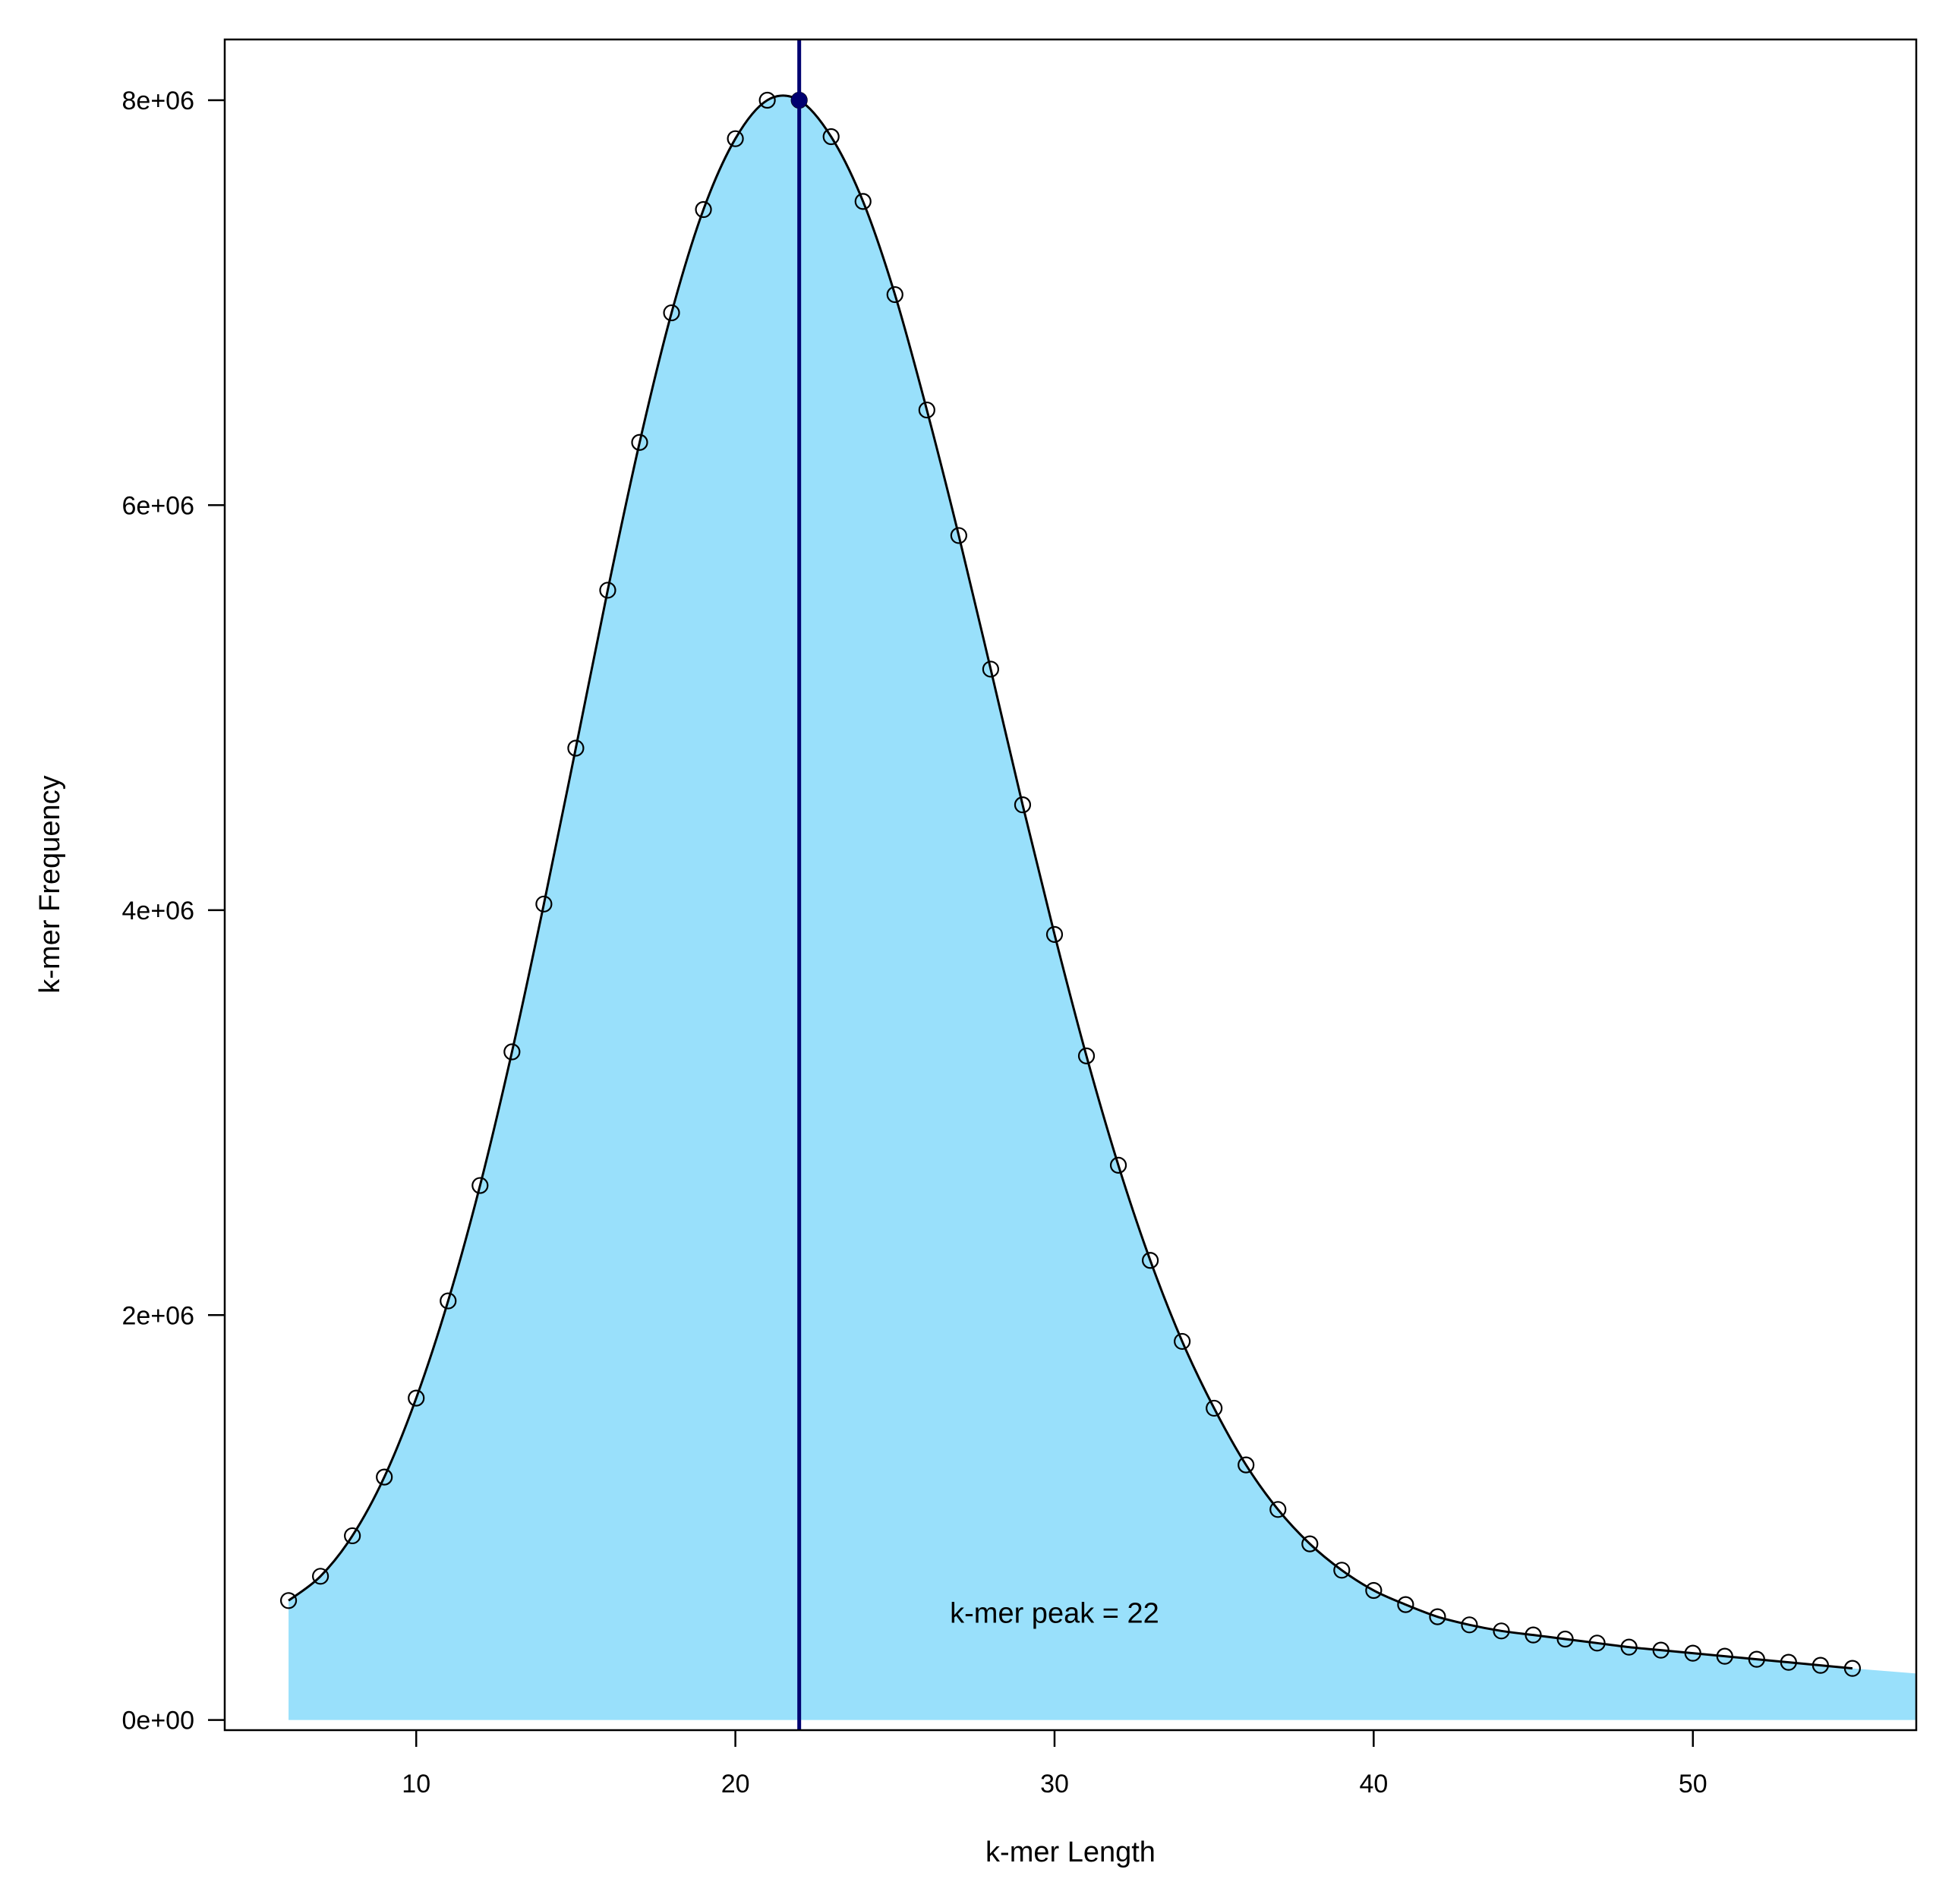  Describe the element at coordinates (416, 1784) in the screenshot. I see `x-tick-label: 10` at that location.